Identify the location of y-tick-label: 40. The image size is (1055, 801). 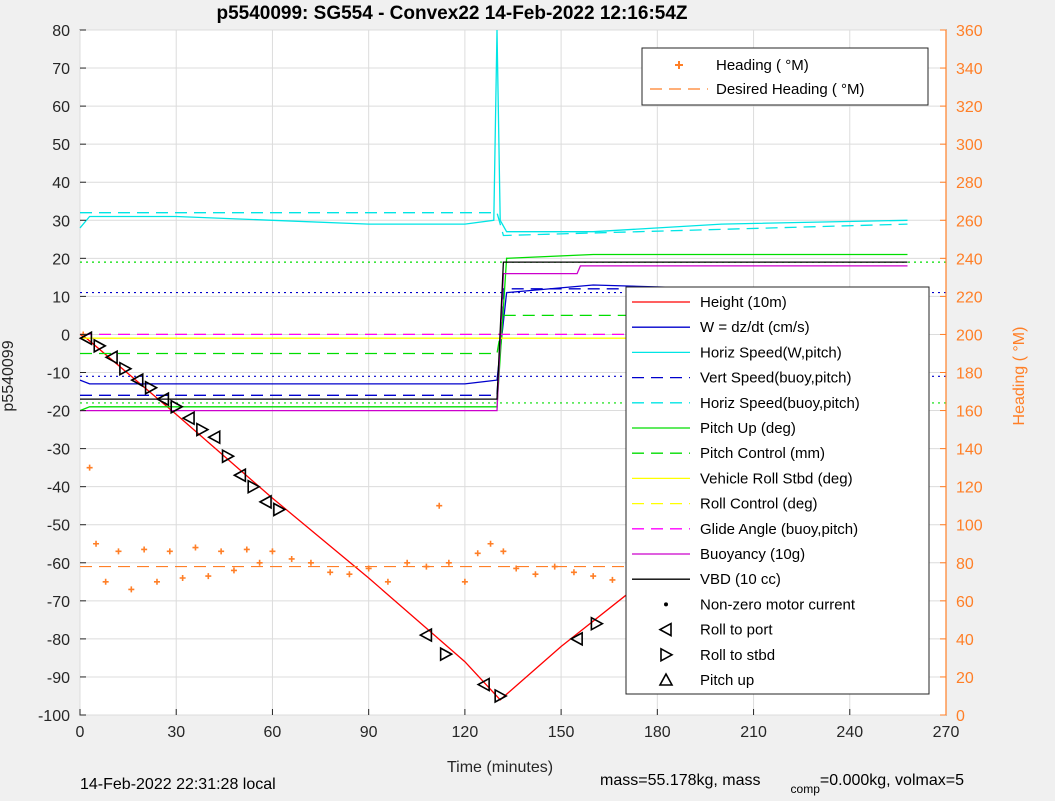
(61, 183).